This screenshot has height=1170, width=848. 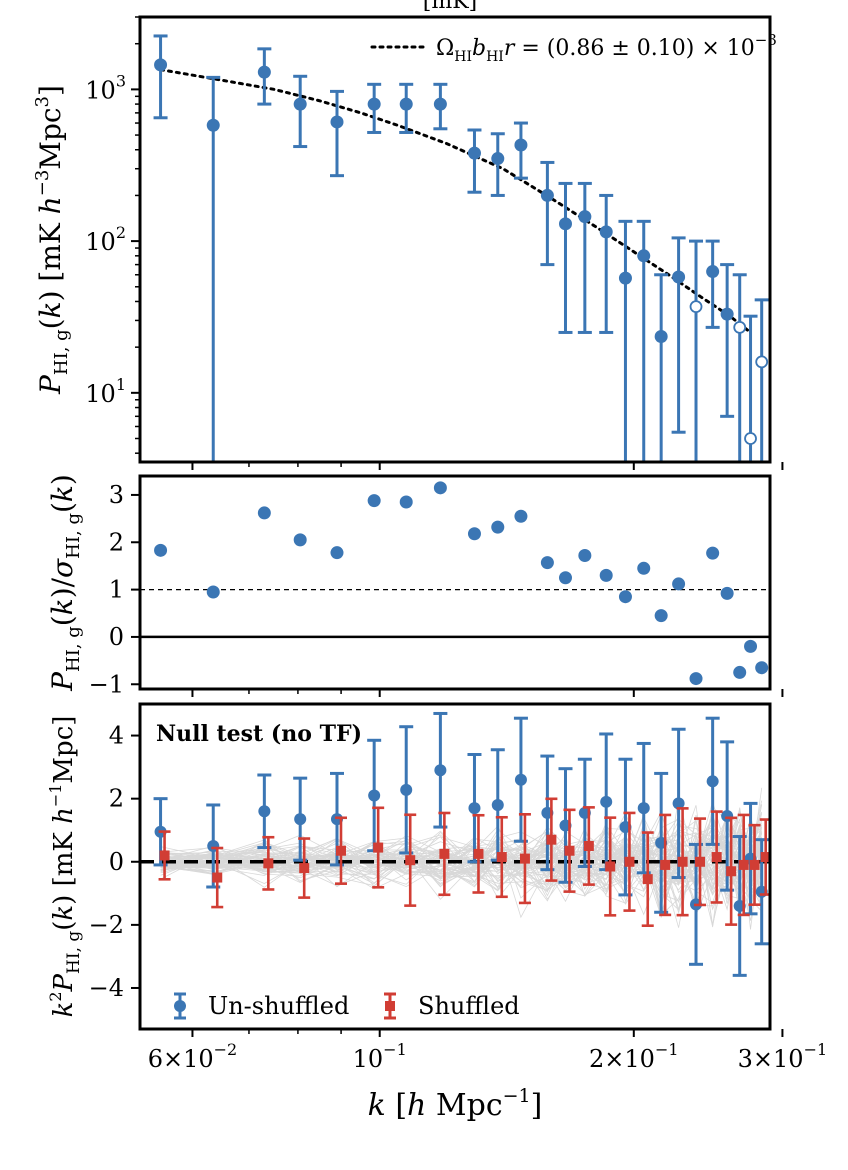 What do you see at coordinates (65, 867) in the screenshot?
I see `bottom-ylabel: k2PHI, g(k) [mK h−1Mpc]` at bounding box center [65, 867].